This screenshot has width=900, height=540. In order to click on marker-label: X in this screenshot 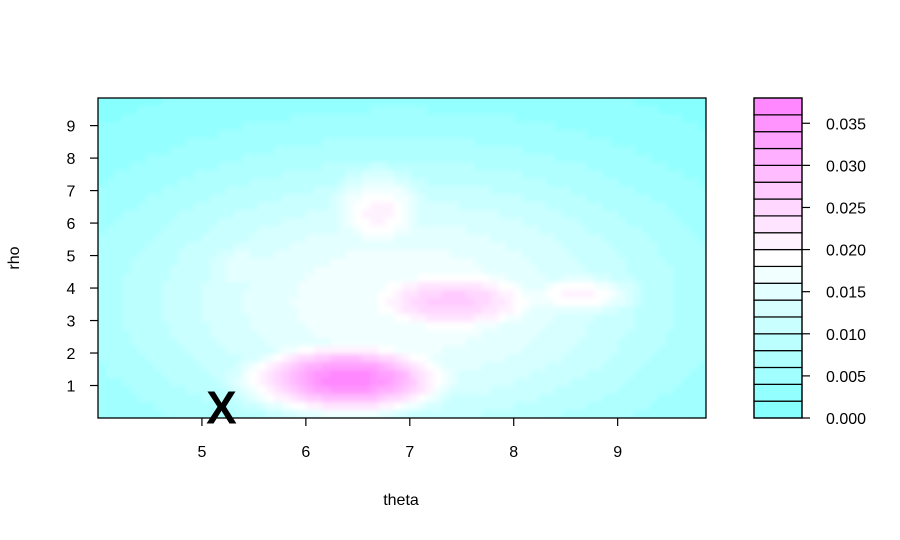, I will do `click(221, 407)`.